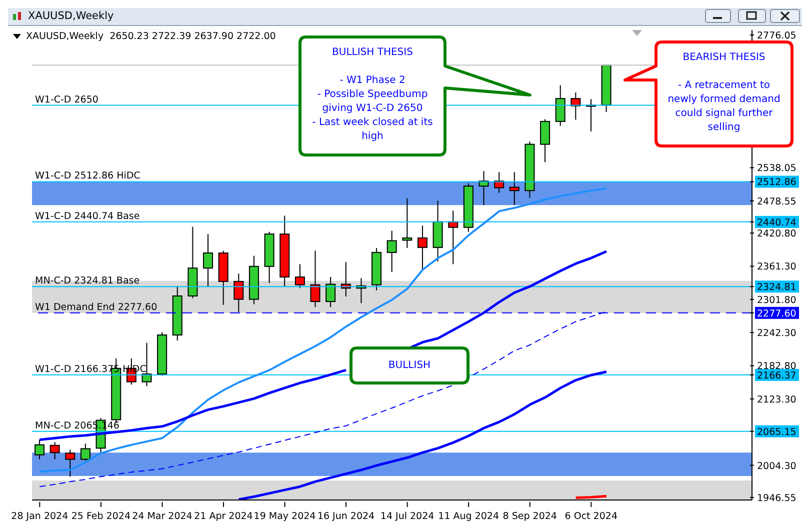  What do you see at coordinates (776, 222) in the screenshot?
I see `y-tick-label: 2440.74` at bounding box center [776, 222].